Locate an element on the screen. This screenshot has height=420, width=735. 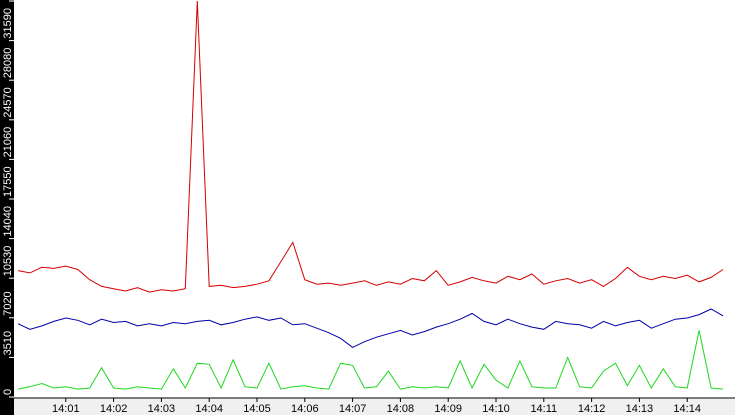
y-tick-label: 0 is located at coordinates (8, 392).